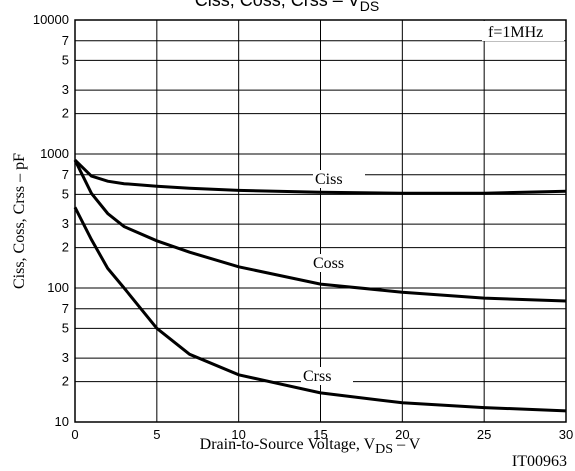 The height and width of the screenshot is (471, 575). Describe the element at coordinates (238, 434) in the screenshot. I see `x-tick-label: 10` at that location.